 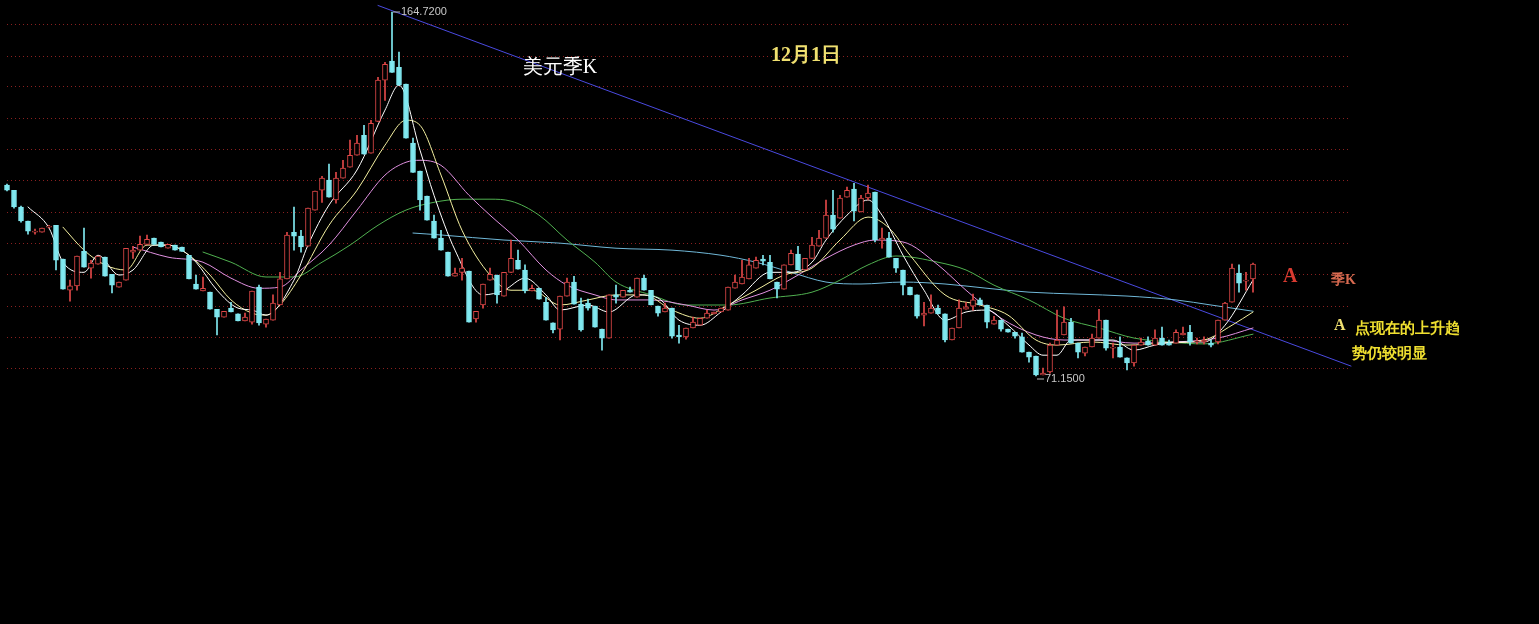 I want to click on text: 12月1日, so click(x=806, y=54).